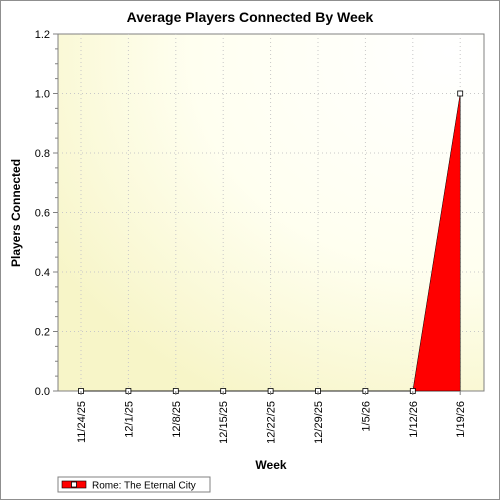  Describe the element at coordinates (224, 422) in the screenshot. I see `x-tick-label: 12/15/25` at that location.